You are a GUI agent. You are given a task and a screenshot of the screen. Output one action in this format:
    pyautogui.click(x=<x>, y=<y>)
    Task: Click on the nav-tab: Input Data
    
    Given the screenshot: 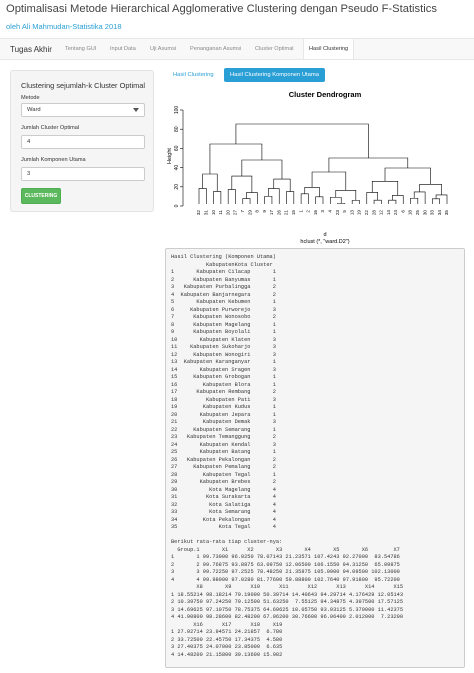 What is the action you would take?
    pyautogui.click(x=123, y=49)
    